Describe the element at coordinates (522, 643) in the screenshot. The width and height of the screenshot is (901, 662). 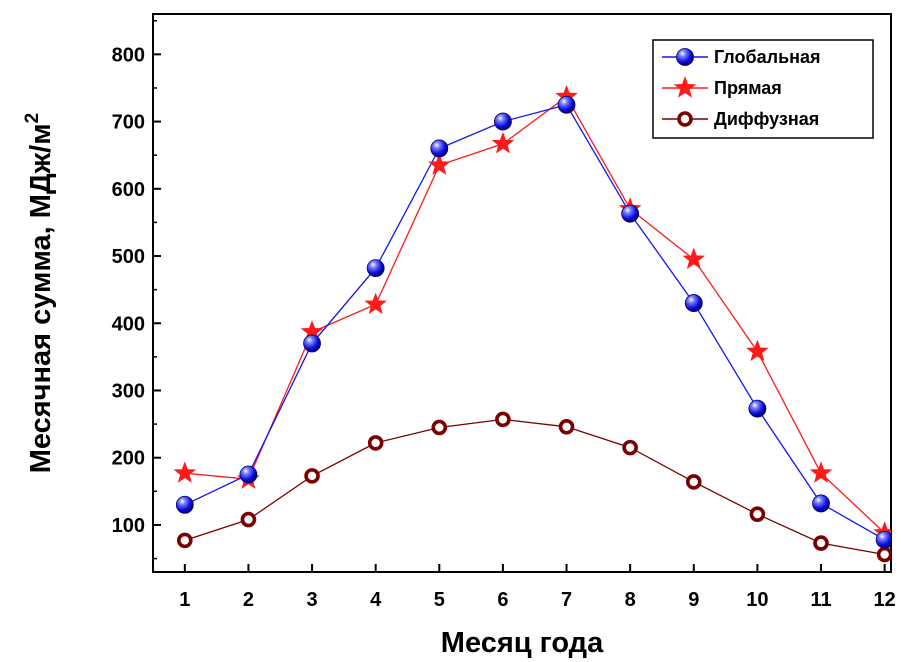
I see `x-axis-title: Месяц года` at that location.